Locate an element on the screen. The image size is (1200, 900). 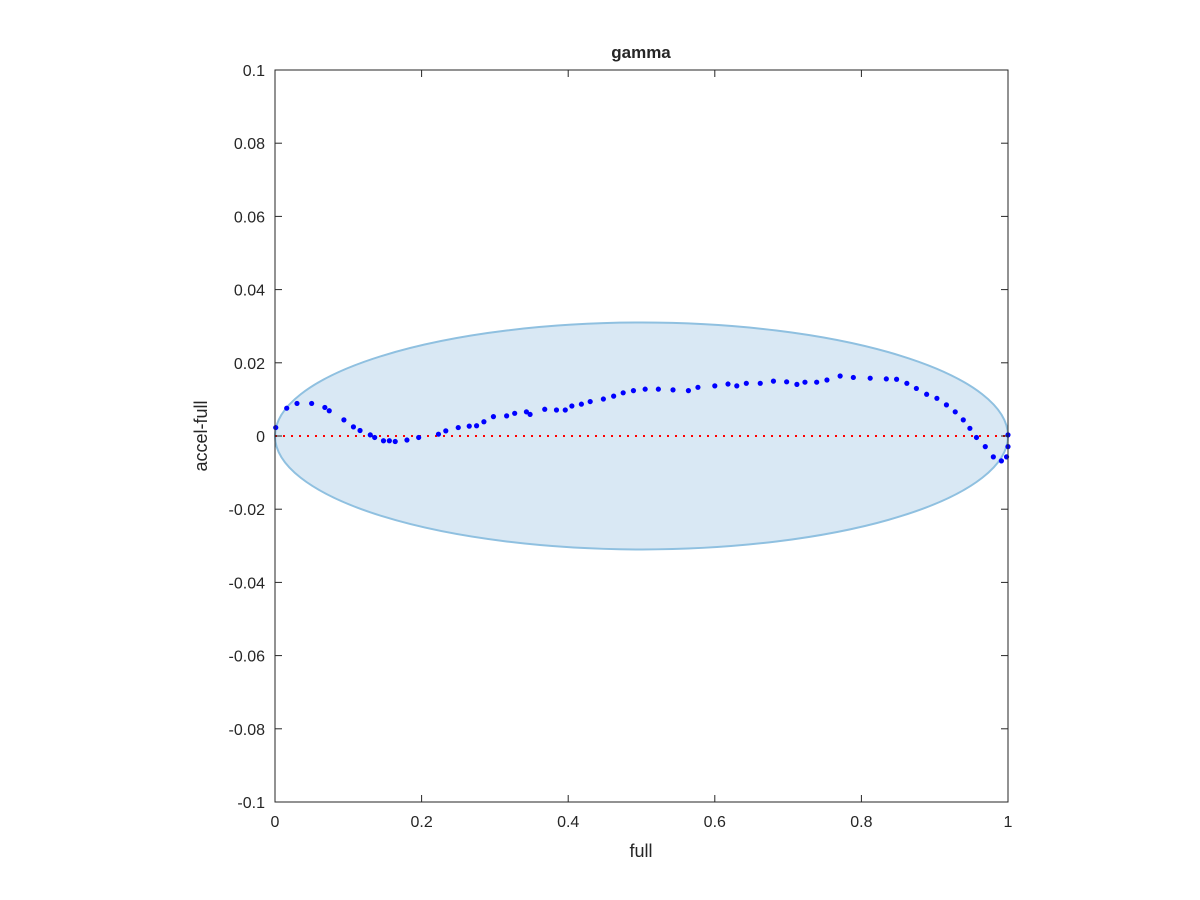
y-tick-label: 0 is located at coordinates (260, 437).